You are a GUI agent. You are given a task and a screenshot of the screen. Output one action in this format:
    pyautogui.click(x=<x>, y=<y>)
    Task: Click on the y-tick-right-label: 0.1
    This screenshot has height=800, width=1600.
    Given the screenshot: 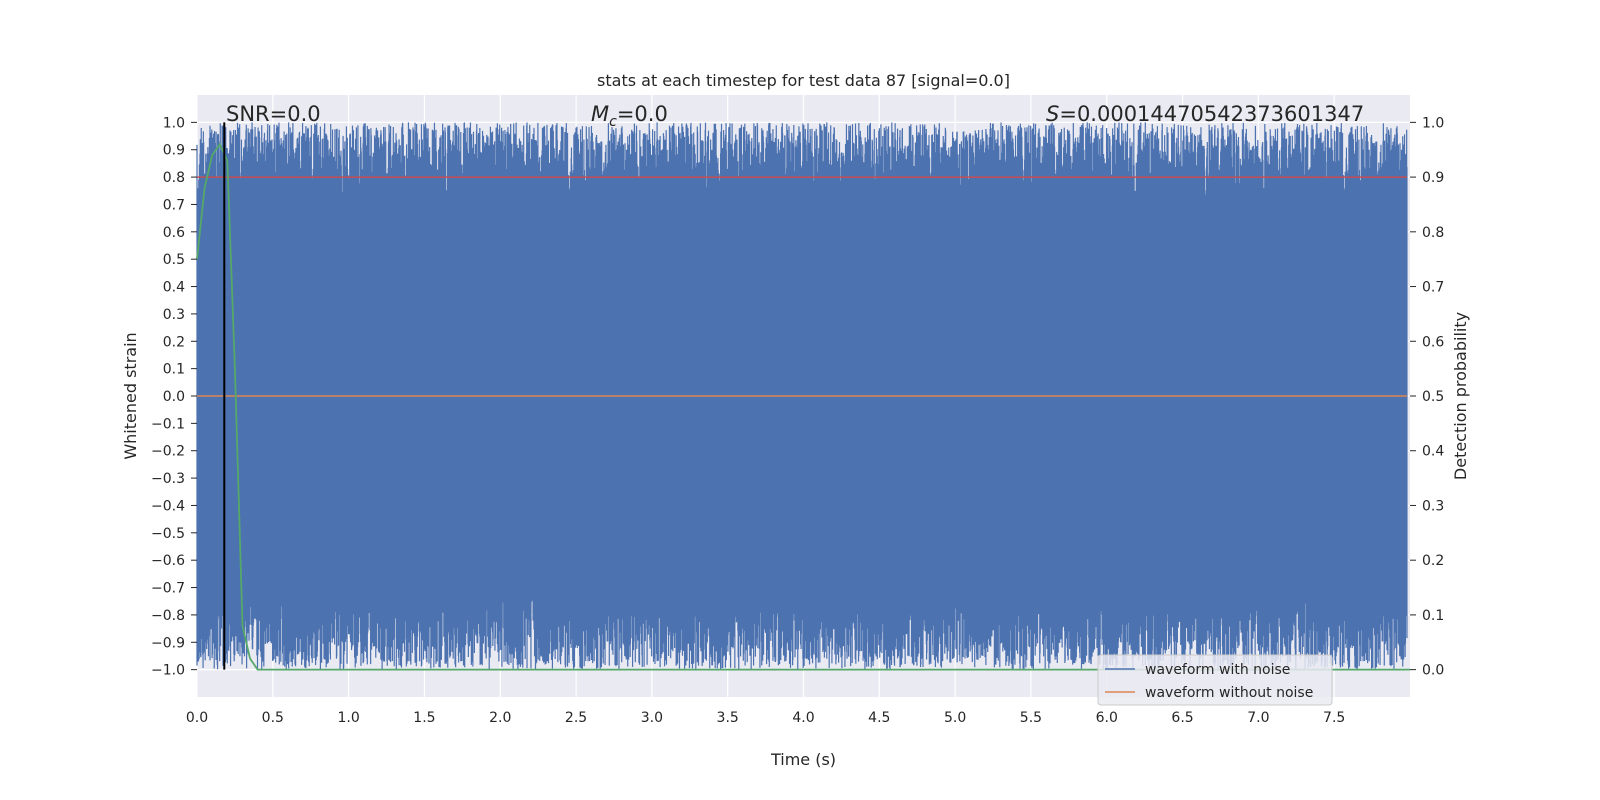 What is the action you would take?
    pyautogui.click(x=1433, y=616)
    